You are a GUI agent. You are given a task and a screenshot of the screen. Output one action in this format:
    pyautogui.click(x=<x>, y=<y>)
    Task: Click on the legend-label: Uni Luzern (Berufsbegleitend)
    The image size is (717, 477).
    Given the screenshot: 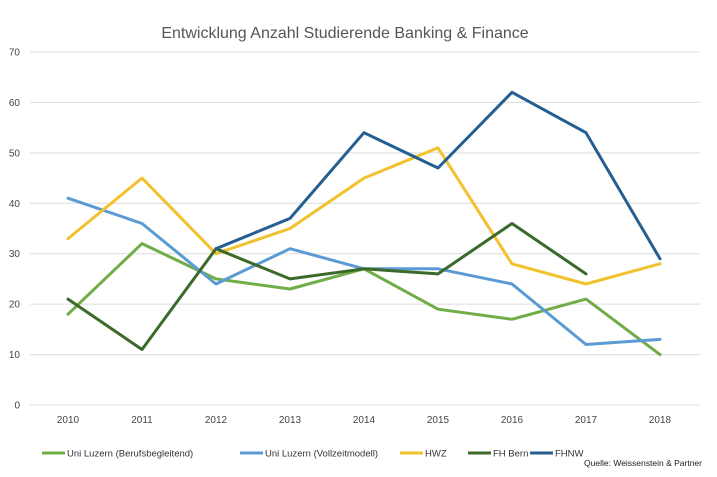 What is the action you would take?
    pyautogui.click(x=130, y=454)
    